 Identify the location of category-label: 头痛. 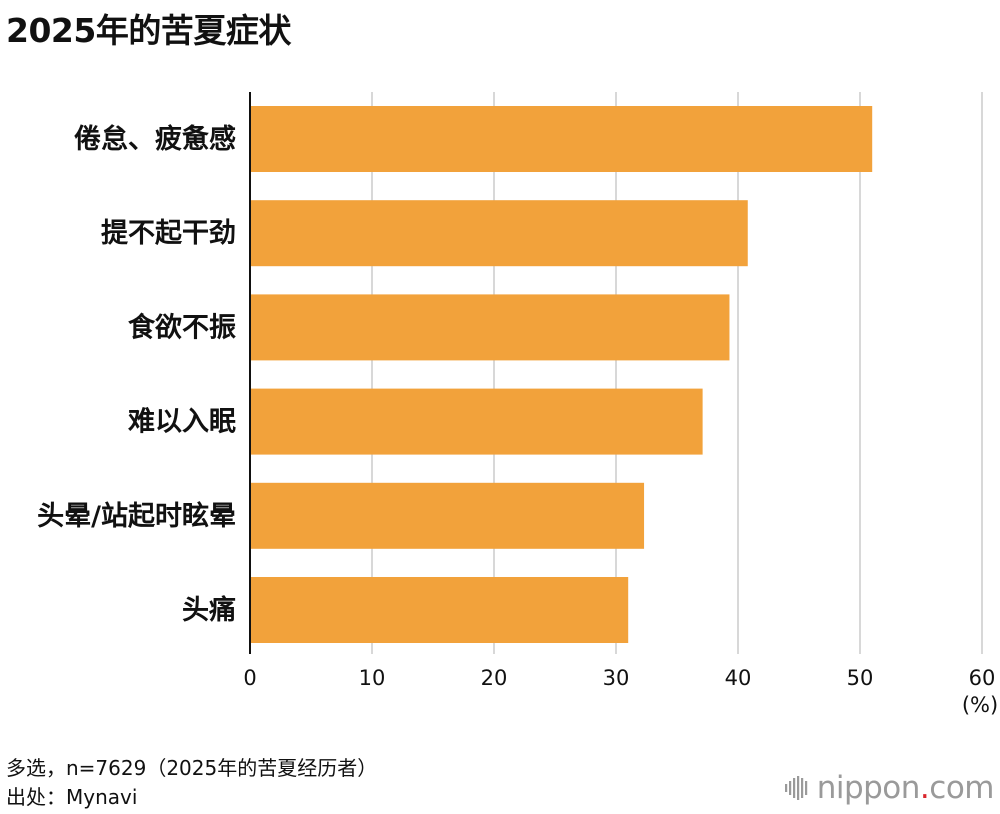
(209, 610).